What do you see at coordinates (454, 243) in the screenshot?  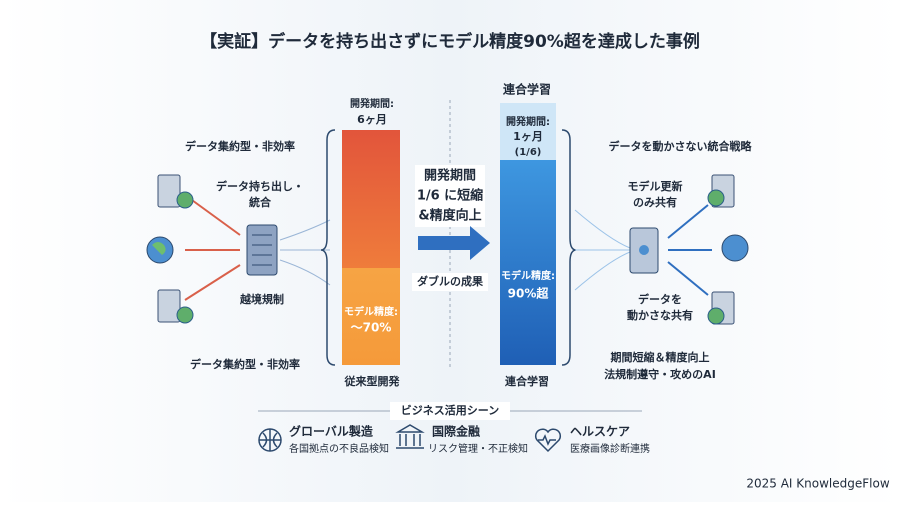 I see `arrow` at bounding box center [454, 243].